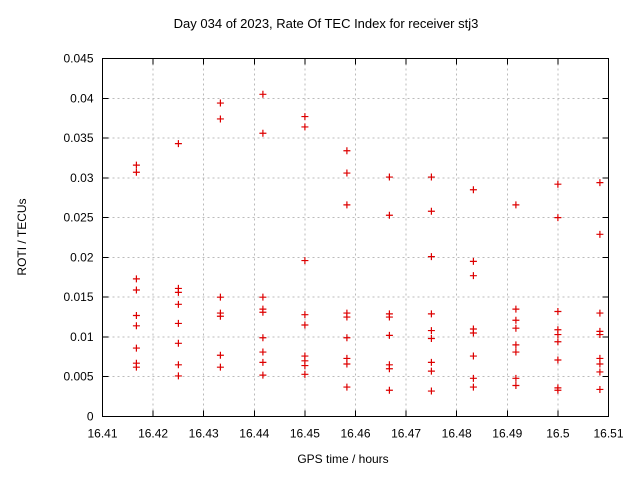  I want to click on x-tick-label: 16.46, so click(355, 434).